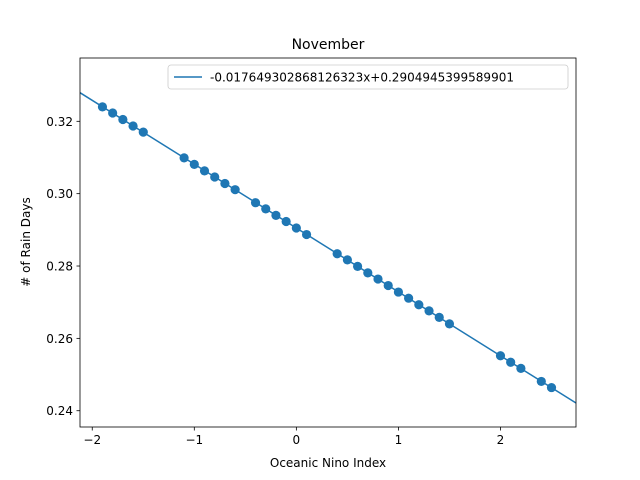 Image resolution: width=640 pixels, height=480 pixels. I want to click on legend-box, so click(368, 77).